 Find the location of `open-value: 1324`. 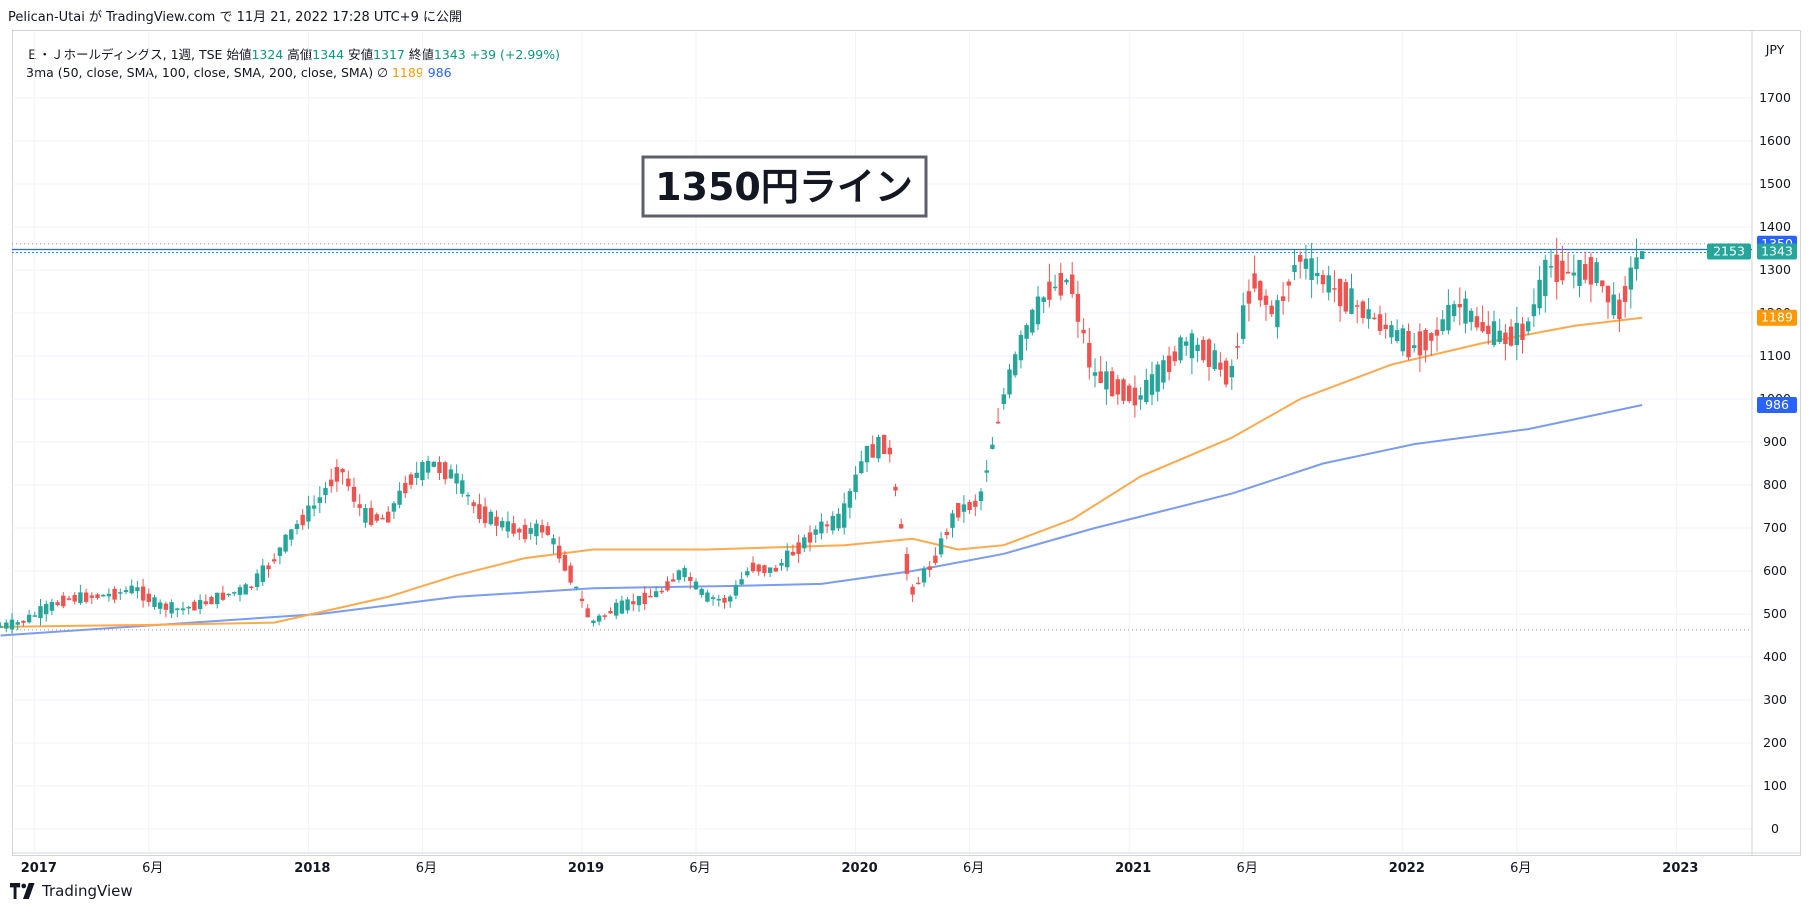

open-value: 1324 is located at coordinates (267, 54).